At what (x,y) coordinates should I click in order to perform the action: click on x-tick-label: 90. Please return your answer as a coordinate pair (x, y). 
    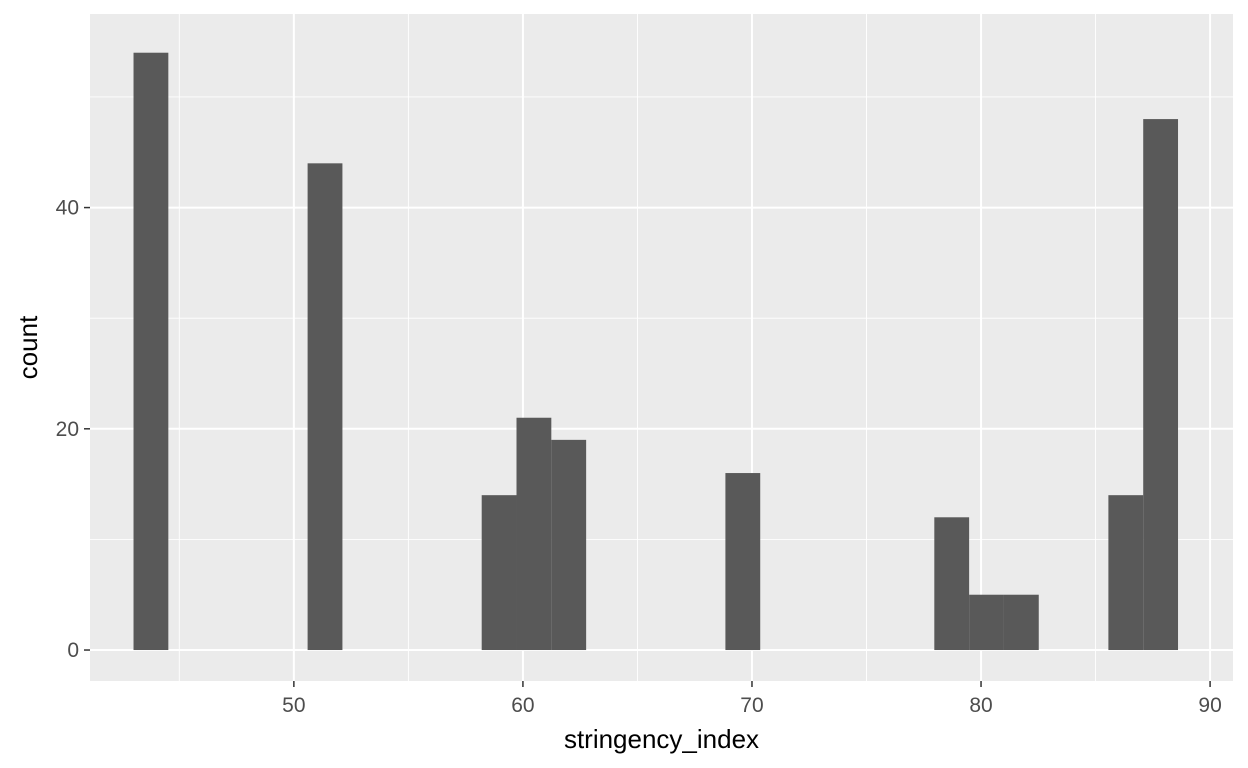
    Looking at the image, I should click on (1209, 705).